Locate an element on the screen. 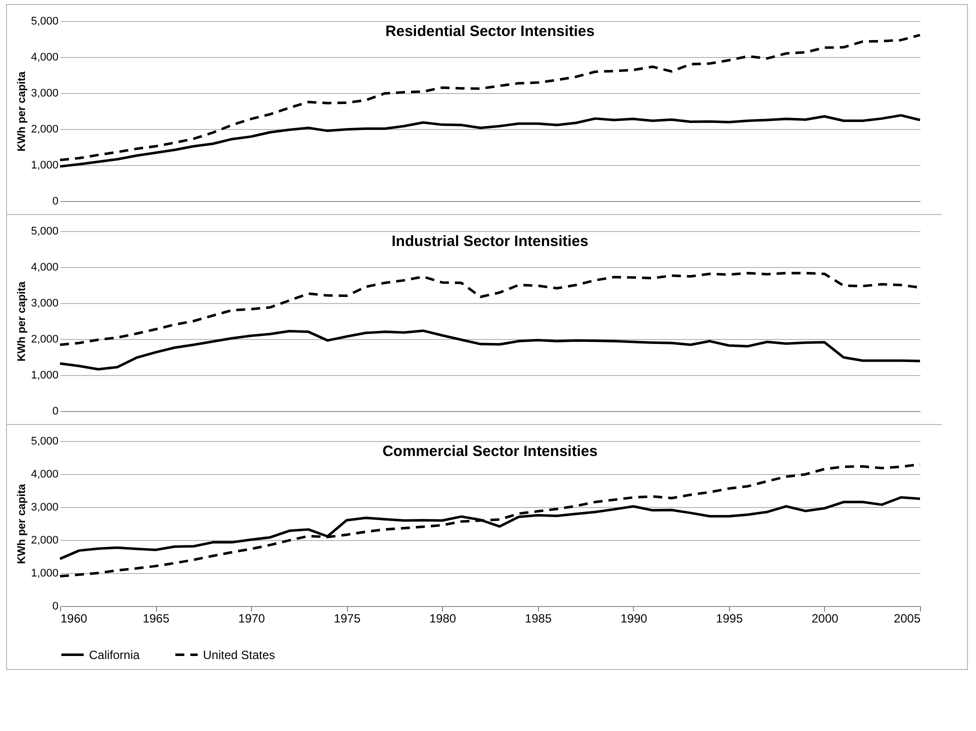 The width and height of the screenshot is (976, 731). x-tick-label: 1960 is located at coordinates (74, 619).